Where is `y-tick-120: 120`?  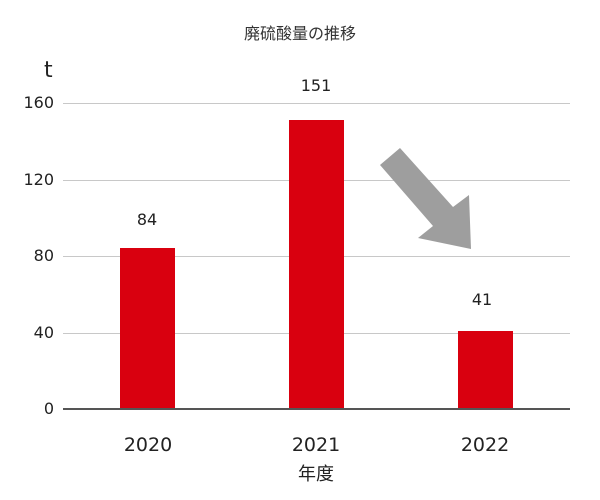
y-tick-120: 120 is located at coordinates (38, 179).